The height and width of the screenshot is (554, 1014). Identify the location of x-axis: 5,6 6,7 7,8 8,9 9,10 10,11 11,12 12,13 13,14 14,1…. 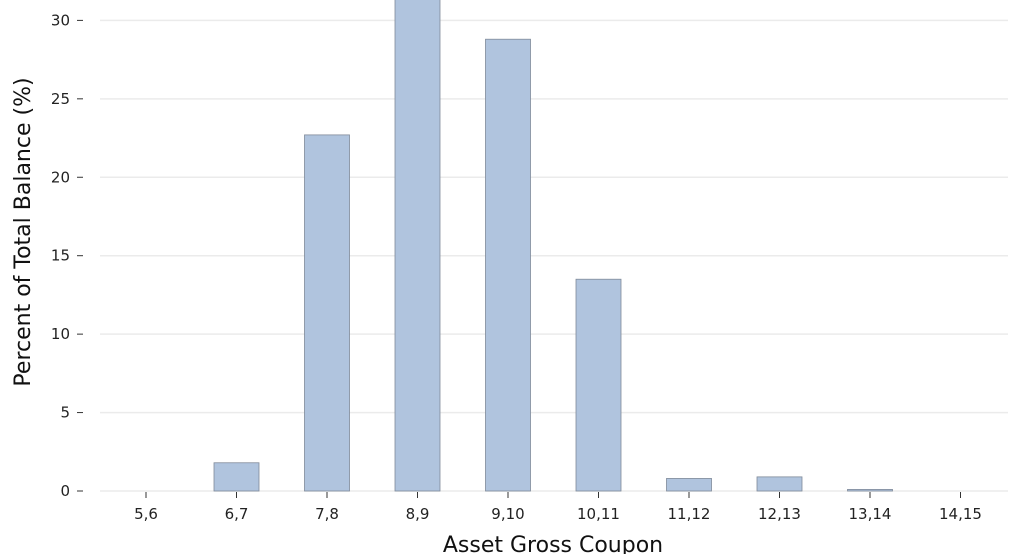
(558, 507).